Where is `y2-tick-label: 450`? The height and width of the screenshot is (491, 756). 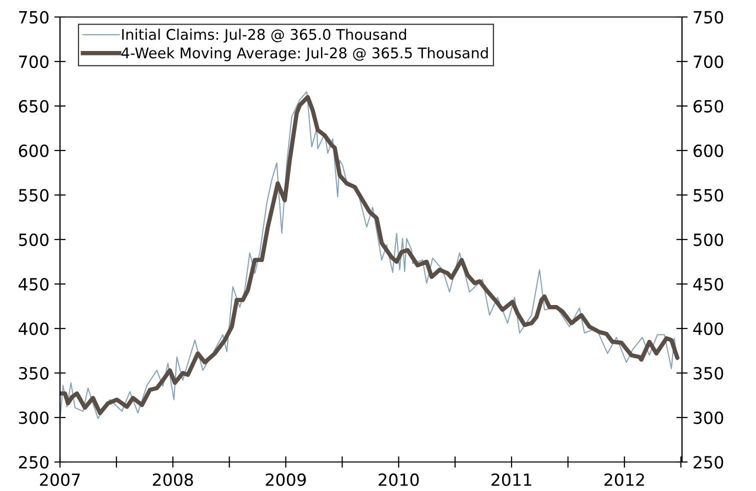 y2-tick-label: 450 is located at coordinates (708, 284).